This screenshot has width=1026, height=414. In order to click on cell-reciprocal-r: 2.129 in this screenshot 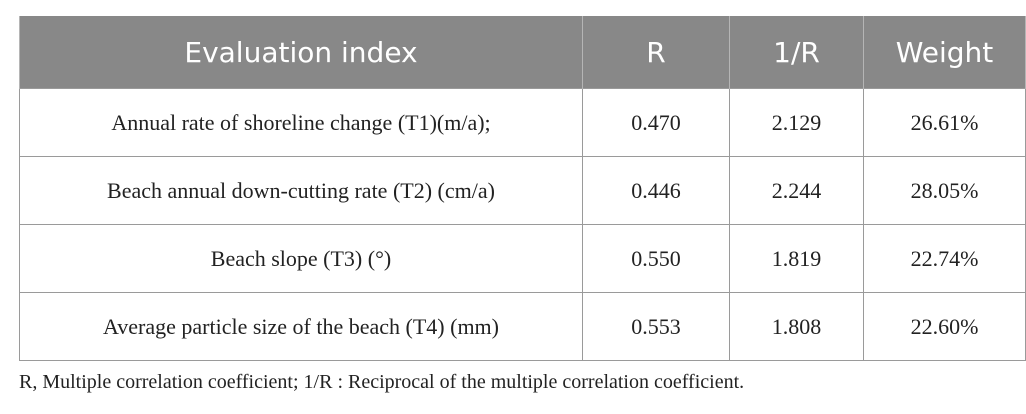, I will do `click(796, 122)`.